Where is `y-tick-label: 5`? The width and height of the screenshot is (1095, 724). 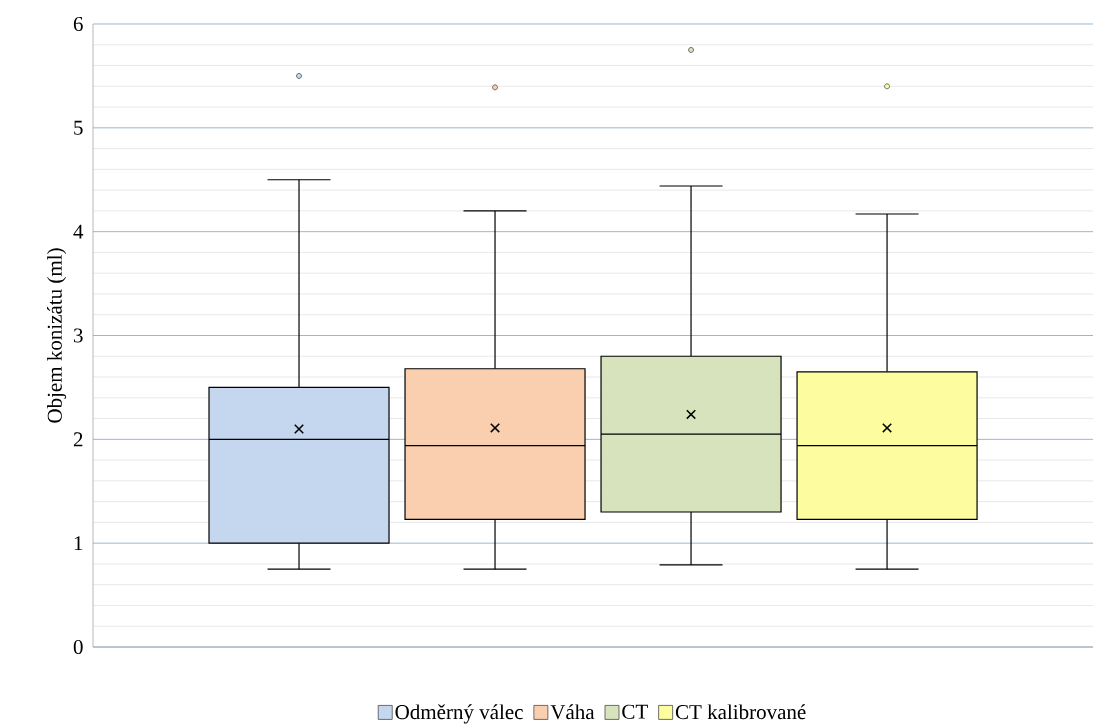
y-tick-label: 5 is located at coordinates (78, 127).